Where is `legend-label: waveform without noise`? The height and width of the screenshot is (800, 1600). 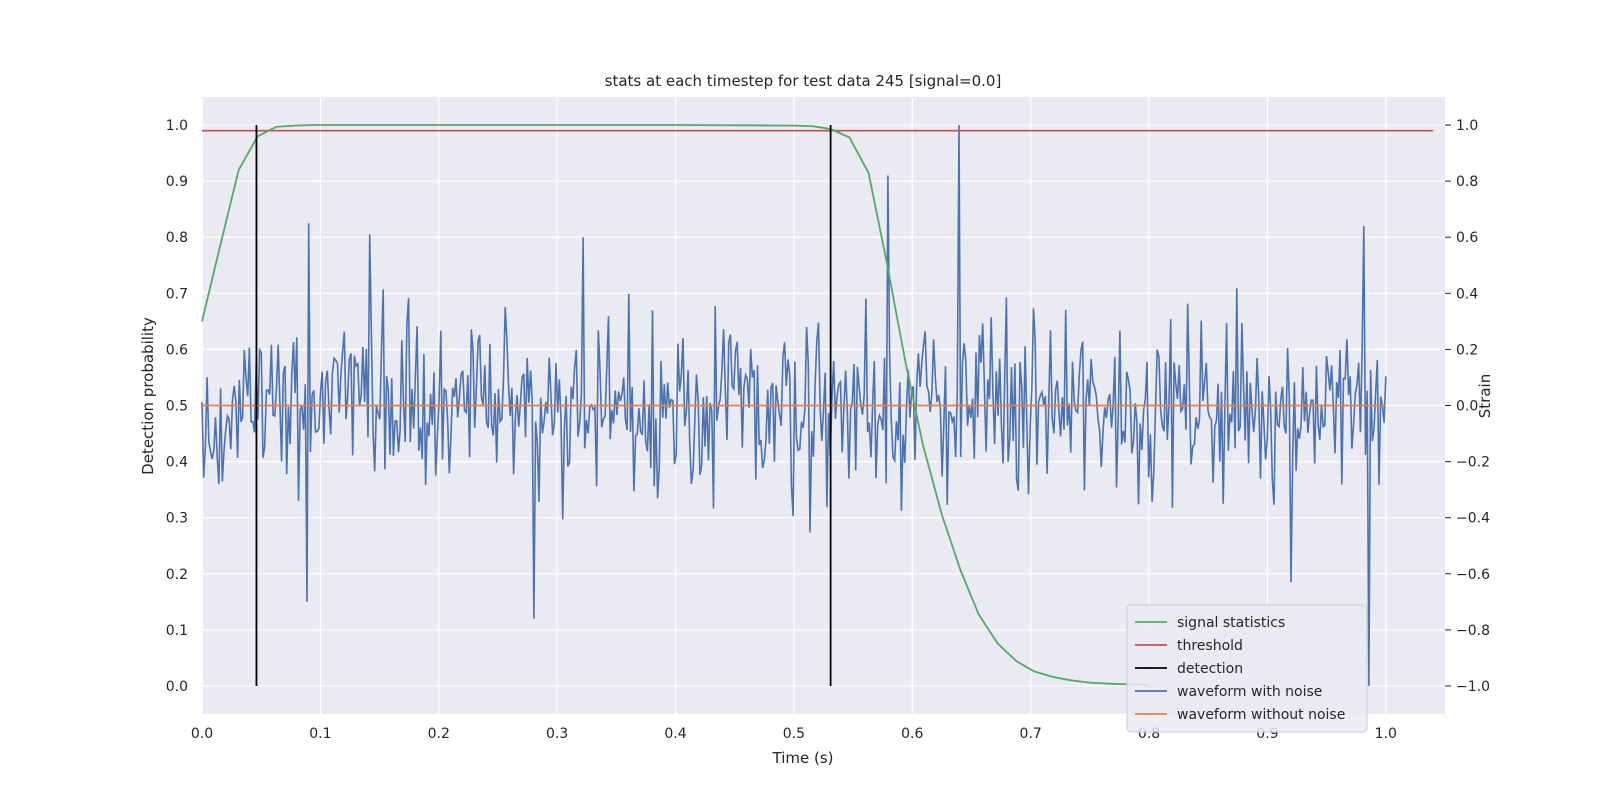
legend-label: waveform without noise is located at coordinates (1261, 715).